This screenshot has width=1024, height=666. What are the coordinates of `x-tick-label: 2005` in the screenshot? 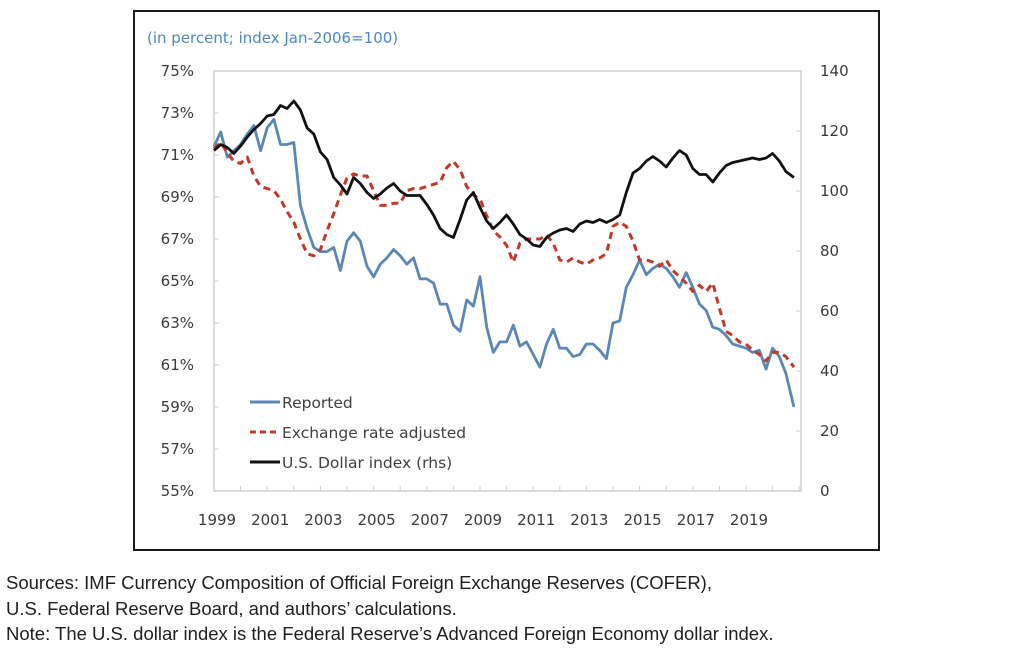 It's located at (377, 520).